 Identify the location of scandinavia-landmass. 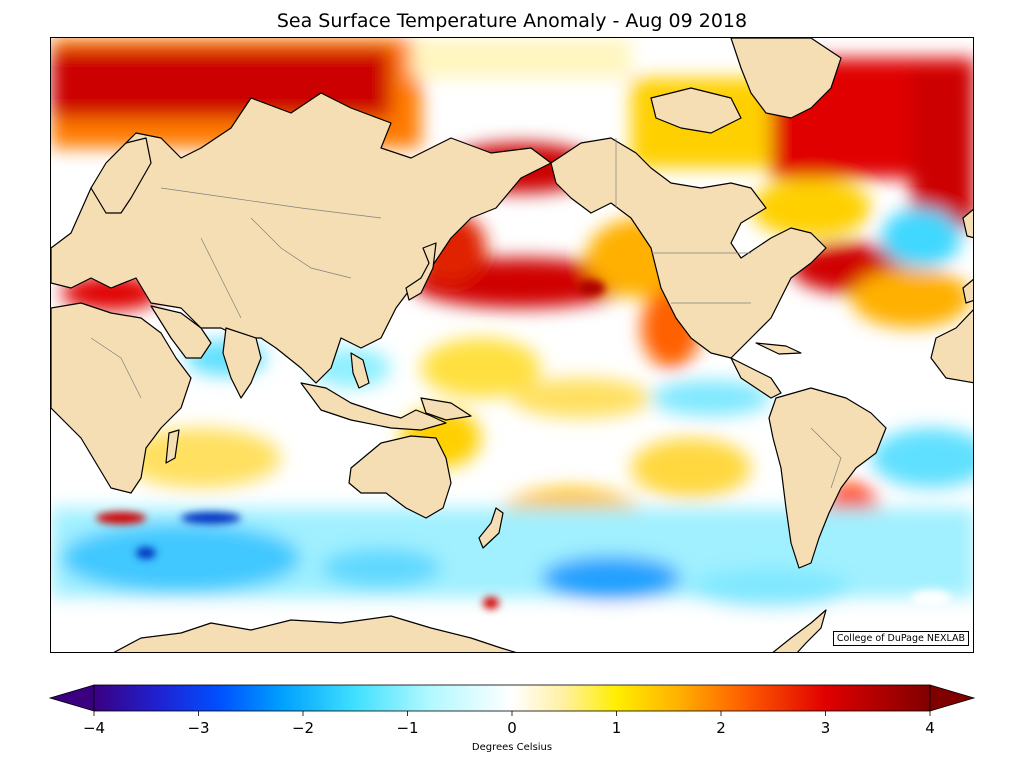
(121, 175).